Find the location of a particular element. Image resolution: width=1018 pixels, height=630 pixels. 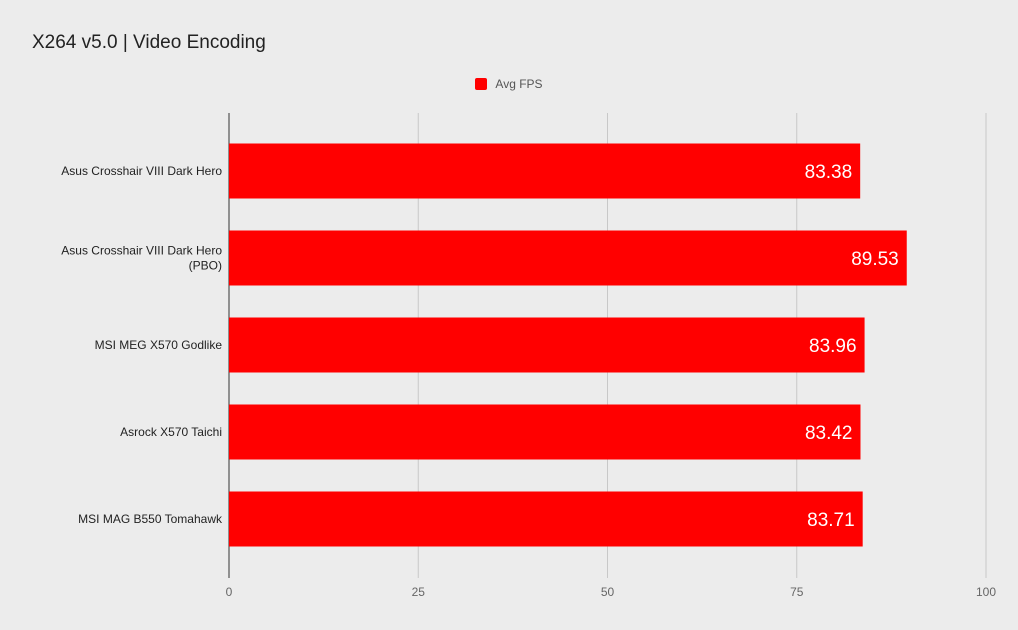

category-label: MSI MAG B550 Tomahawk is located at coordinates (150, 519).